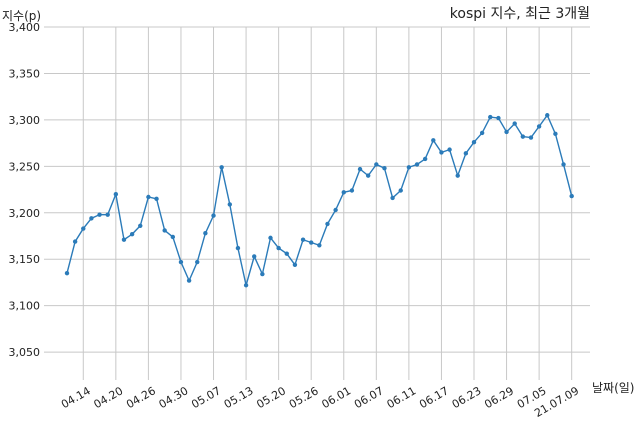  Describe the element at coordinates (25, 352) in the screenshot. I see `y-tick-label: 3,050` at that location.